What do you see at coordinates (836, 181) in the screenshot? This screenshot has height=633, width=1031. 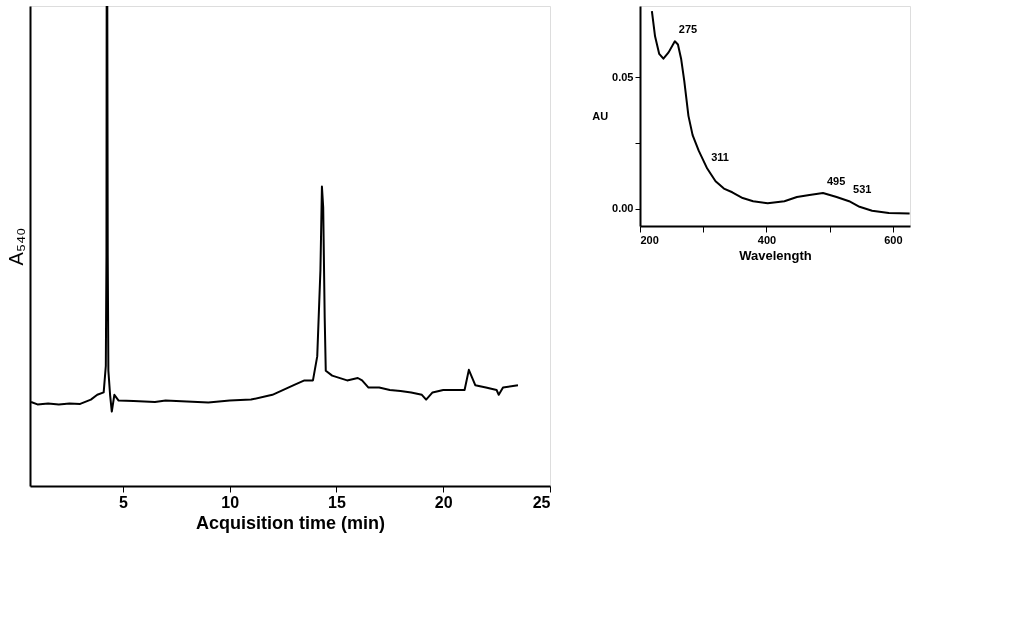 I see `annotation: 495` at bounding box center [836, 181].